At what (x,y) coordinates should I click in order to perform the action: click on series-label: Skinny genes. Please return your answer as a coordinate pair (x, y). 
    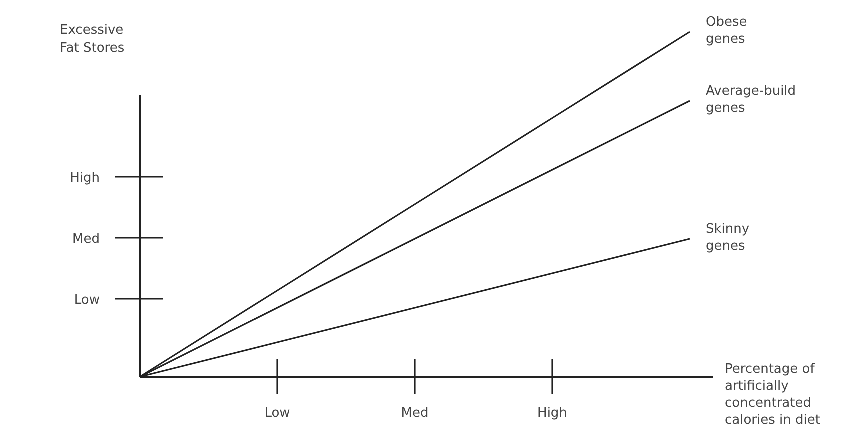
    Looking at the image, I should click on (728, 238).